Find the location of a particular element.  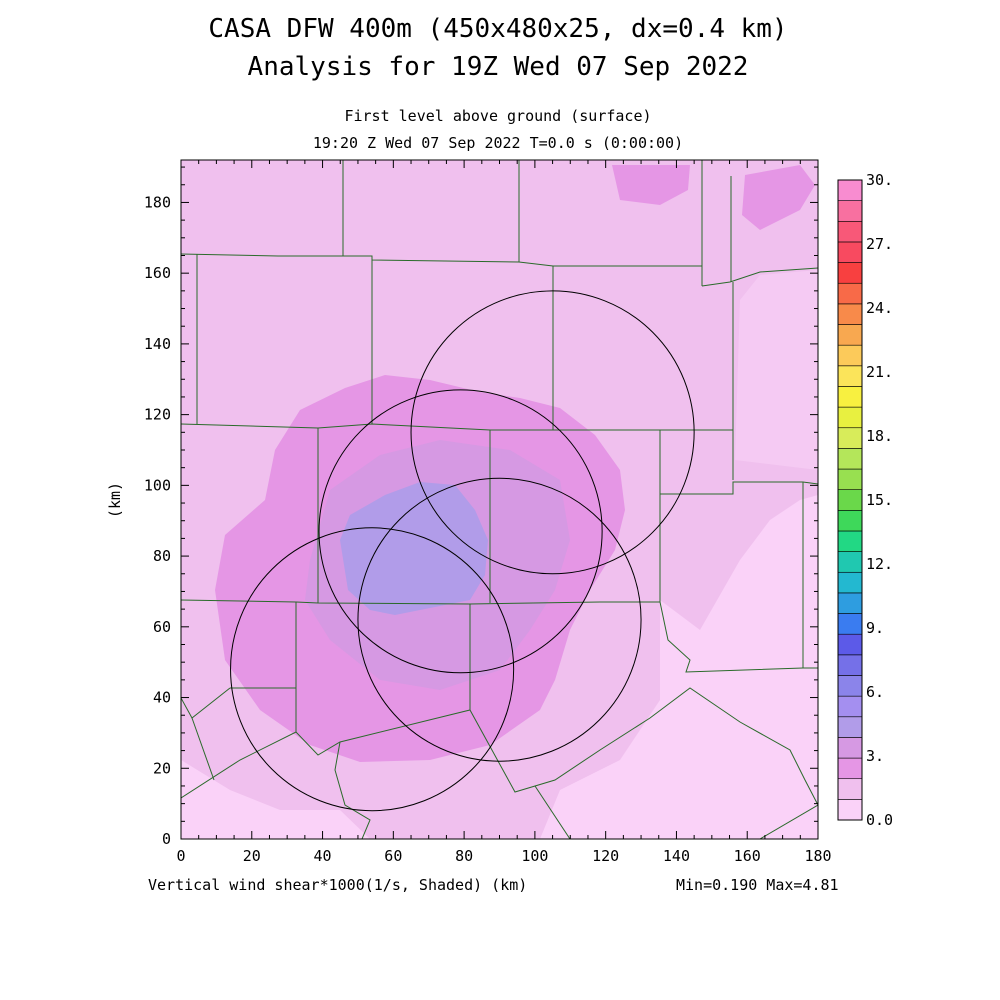

x-tick-label: 60 is located at coordinates (393, 856).